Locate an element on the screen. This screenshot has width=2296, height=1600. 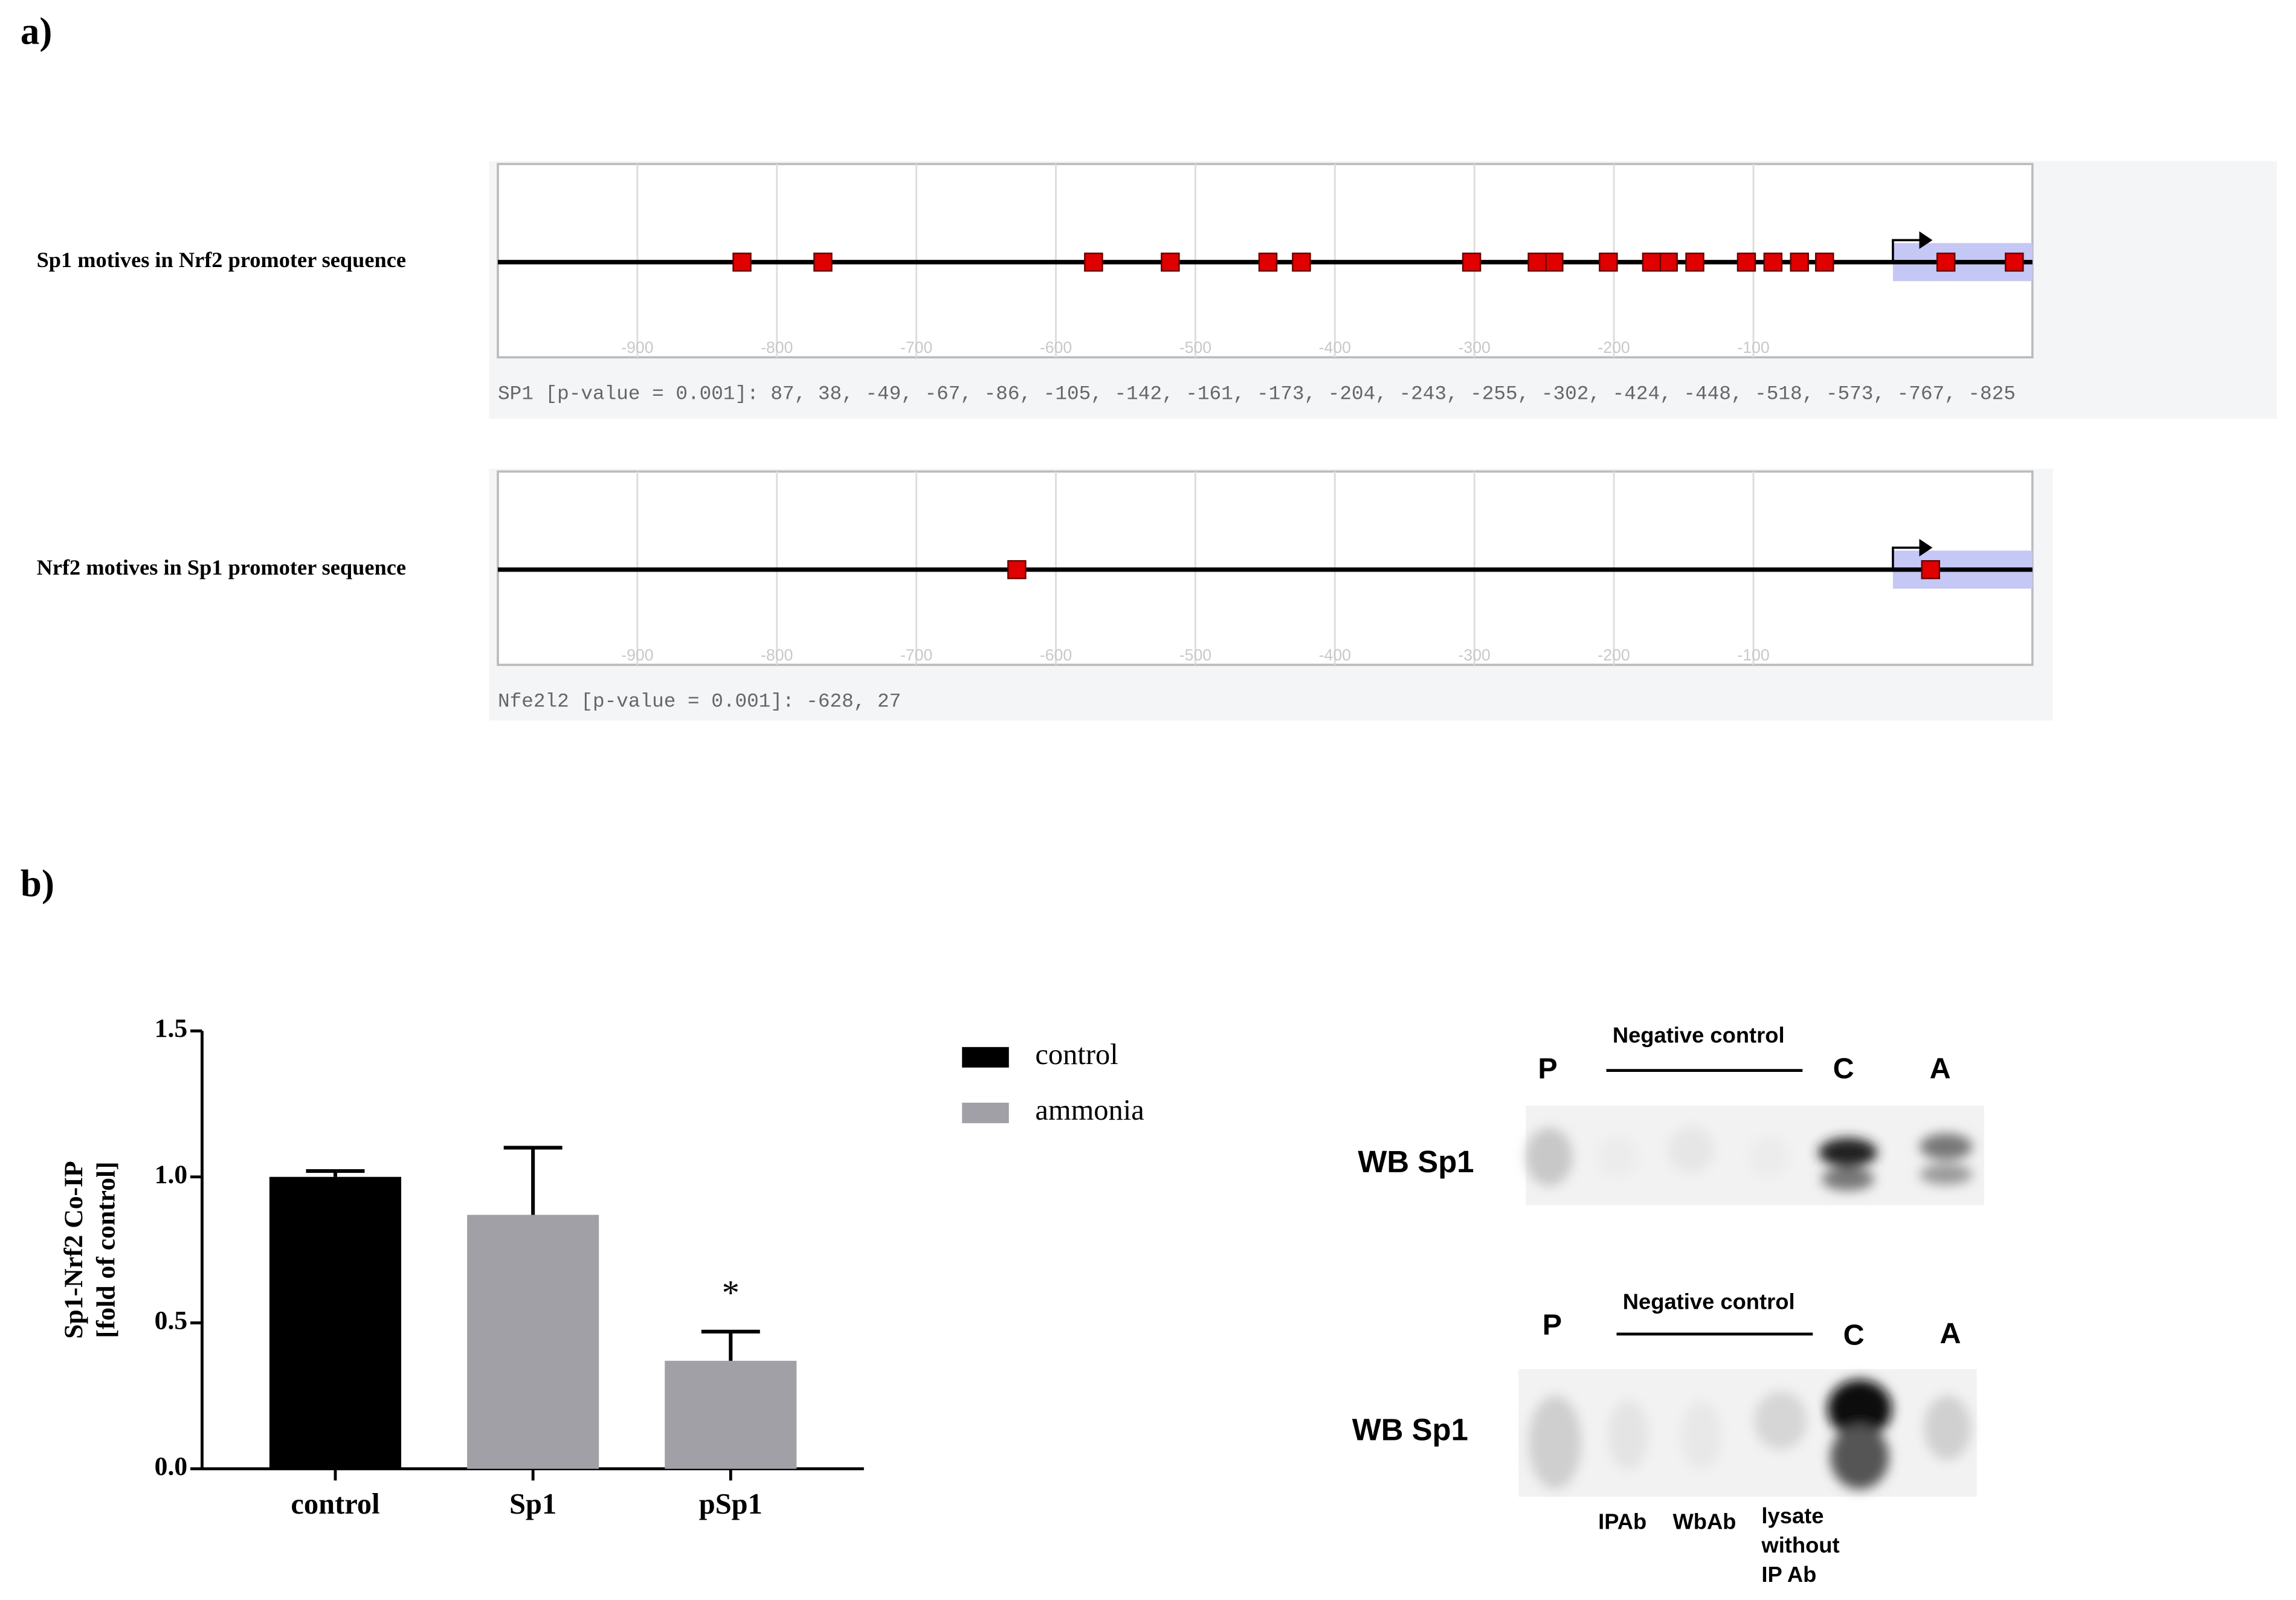
lane-description-line: IPAb is located at coordinates (1622, 1521).